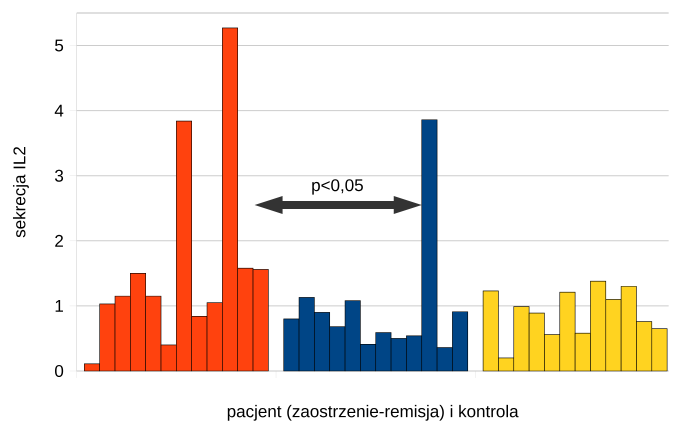 This screenshot has height=425, width=691. I want to click on y-tick-label: 3, so click(59, 176).